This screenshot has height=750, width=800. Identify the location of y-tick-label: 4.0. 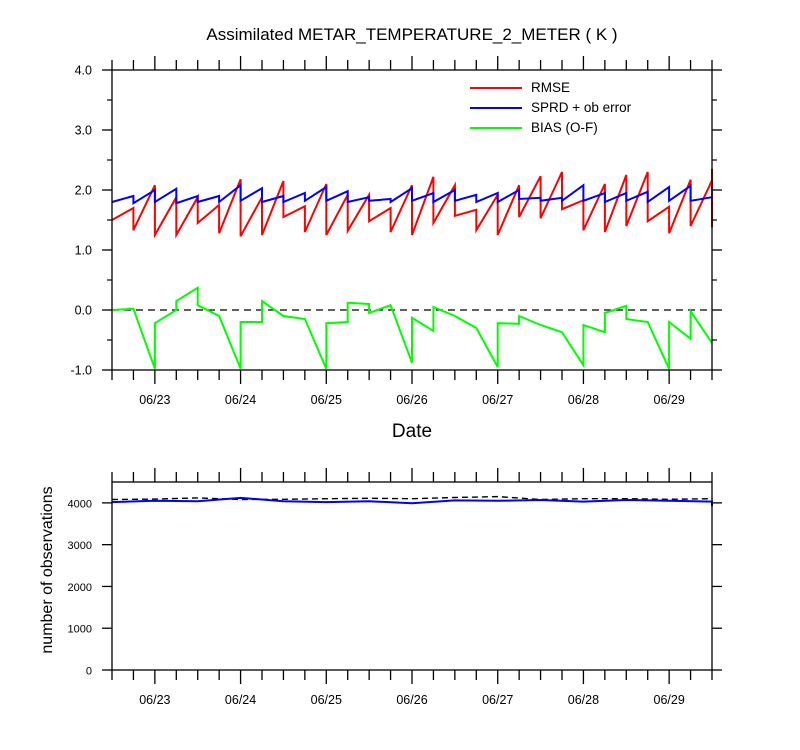
(83, 71).